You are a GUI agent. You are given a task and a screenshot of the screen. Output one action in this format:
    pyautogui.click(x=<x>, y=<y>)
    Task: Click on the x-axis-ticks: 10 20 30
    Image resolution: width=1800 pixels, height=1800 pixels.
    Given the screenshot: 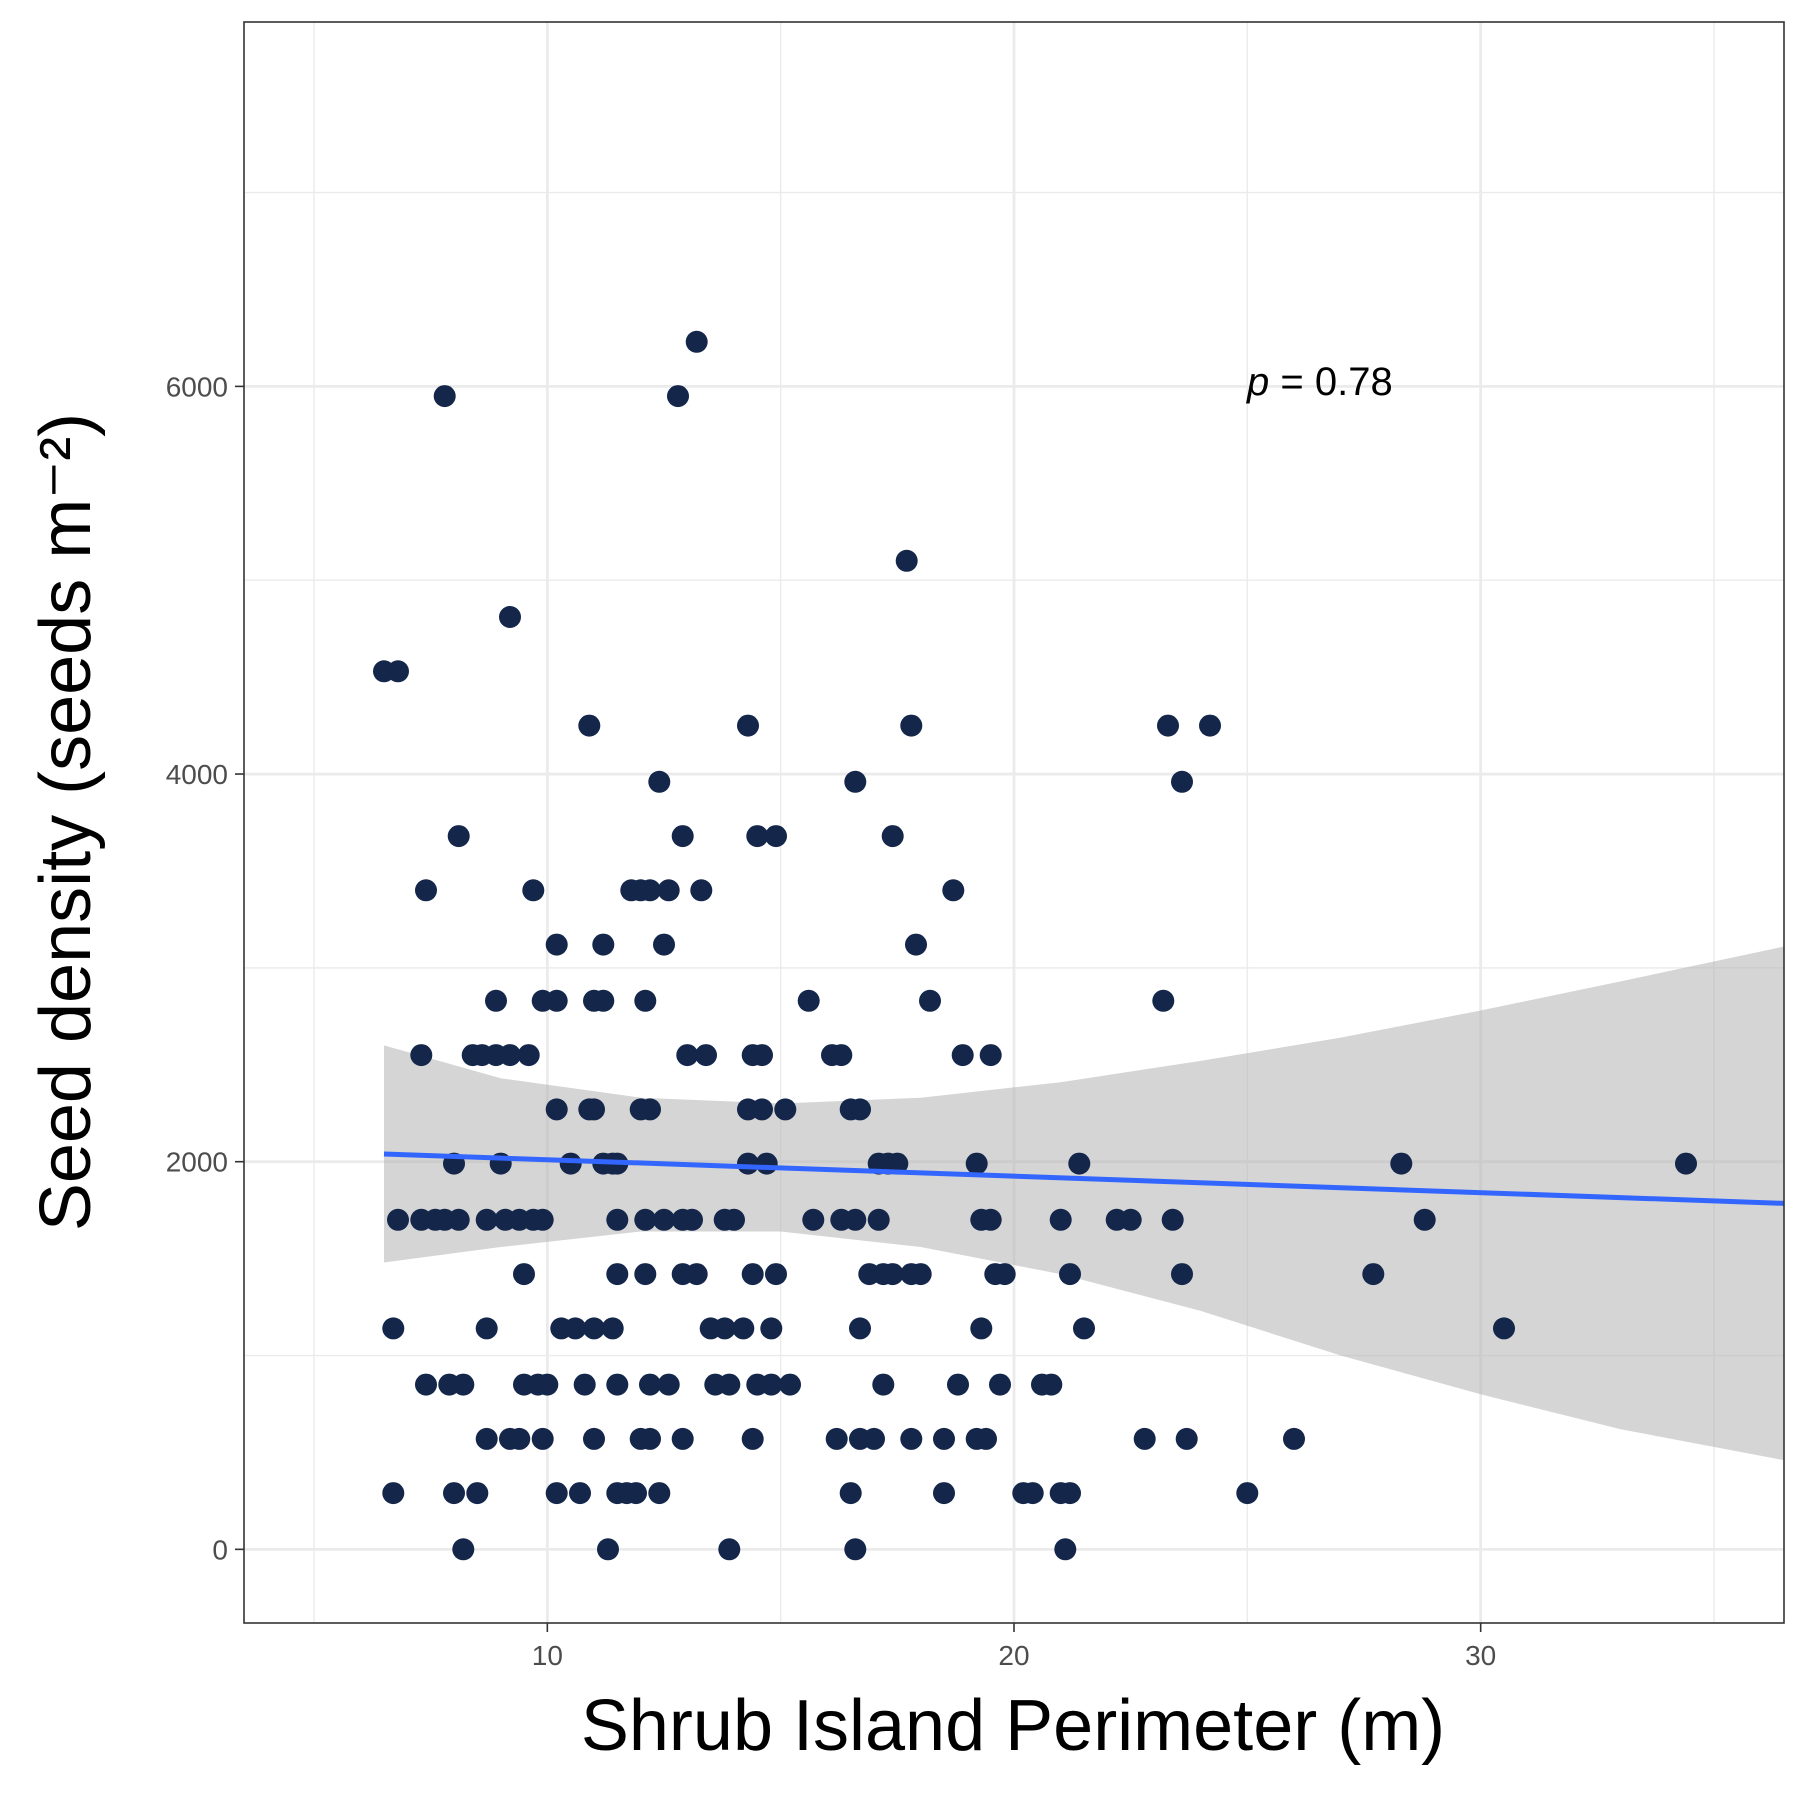 What is the action you would take?
    pyautogui.click(x=1014, y=1647)
    